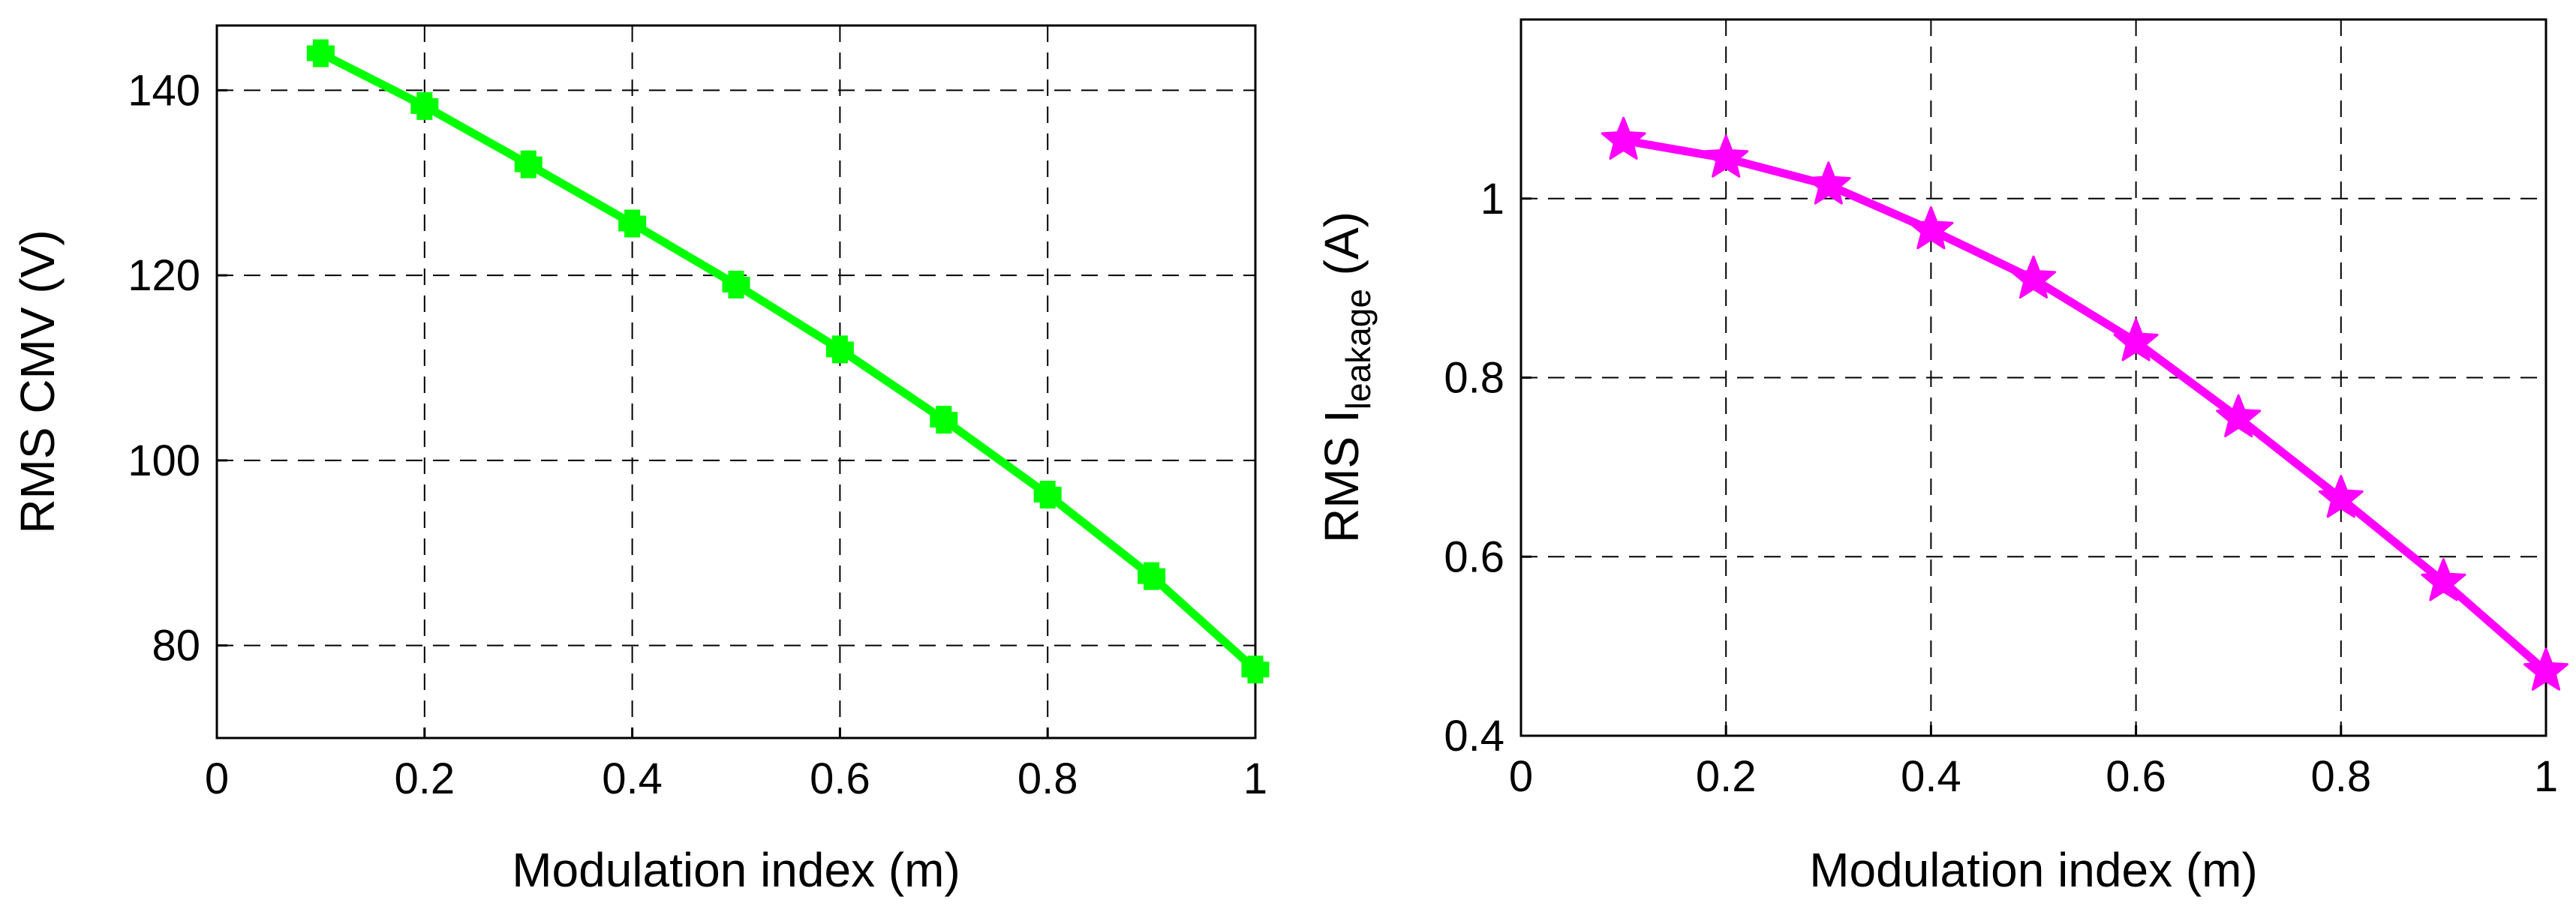 This screenshot has width=2576, height=915. I want to click on cmv-x-tick-label: 1, so click(1255, 778).